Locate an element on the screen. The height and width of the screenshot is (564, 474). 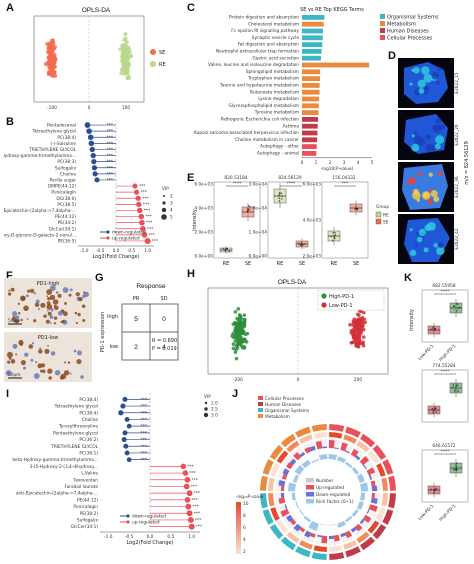
panel-b-xtick: 0.5 is located at coordinates (131, 251).